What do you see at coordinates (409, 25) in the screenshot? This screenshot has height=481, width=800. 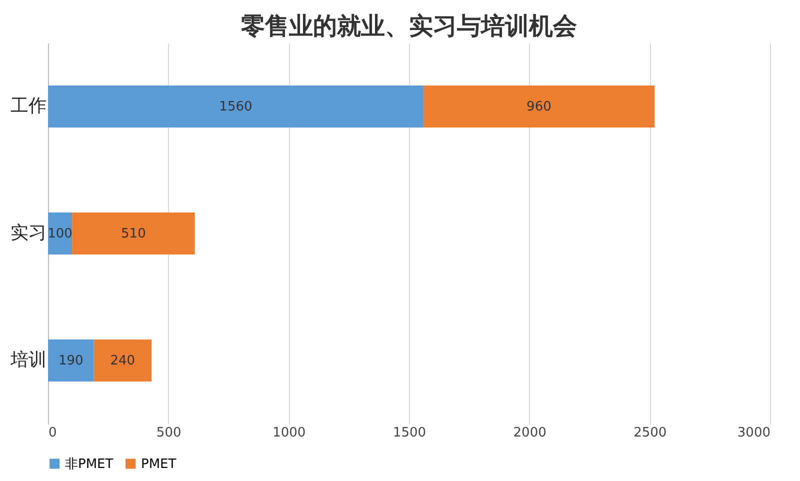 I see `chart-title: 零售业的就业、实习与培训机会` at bounding box center [409, 25].